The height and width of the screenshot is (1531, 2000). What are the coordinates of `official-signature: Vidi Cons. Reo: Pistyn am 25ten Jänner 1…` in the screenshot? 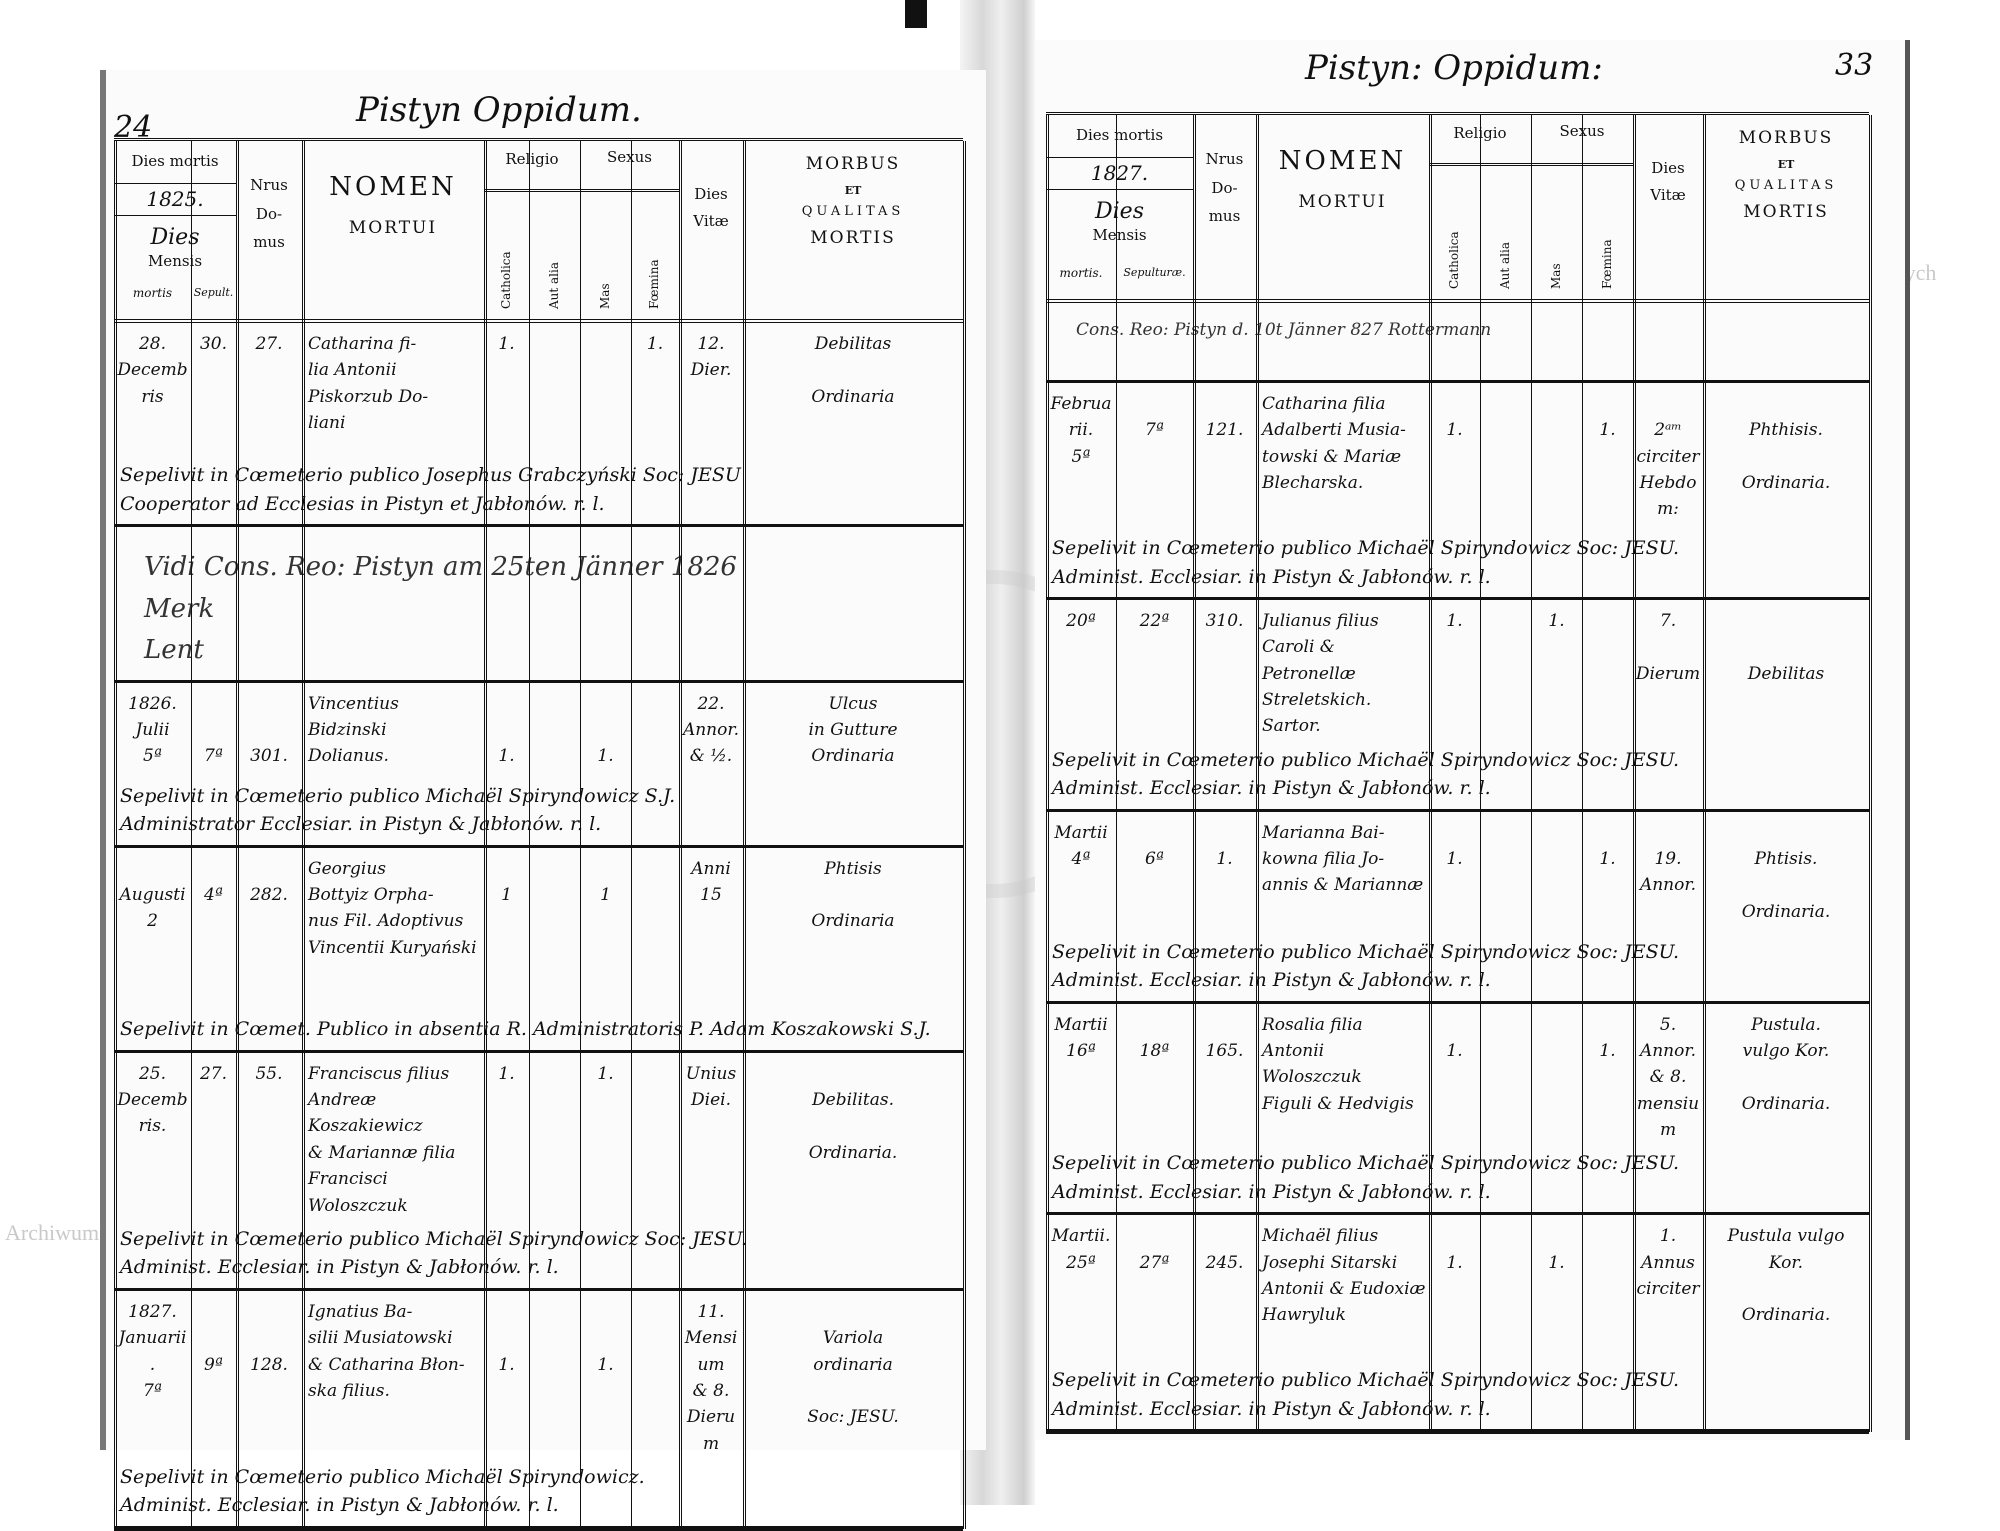 It's located at (440, 609).